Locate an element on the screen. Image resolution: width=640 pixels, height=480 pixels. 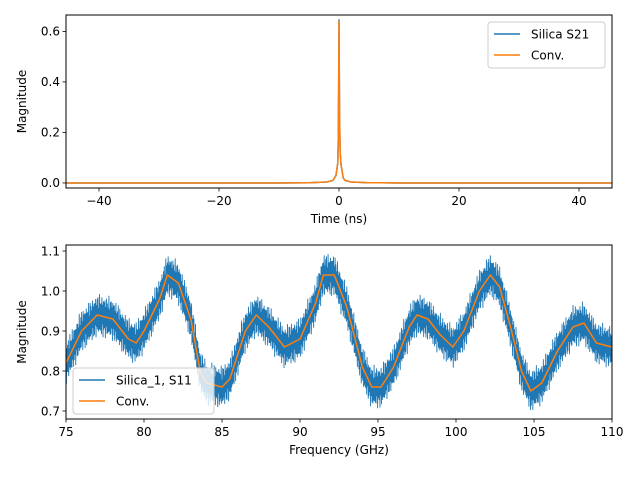
y-tick-label: 0.0 is located at coordinates (50, 183).